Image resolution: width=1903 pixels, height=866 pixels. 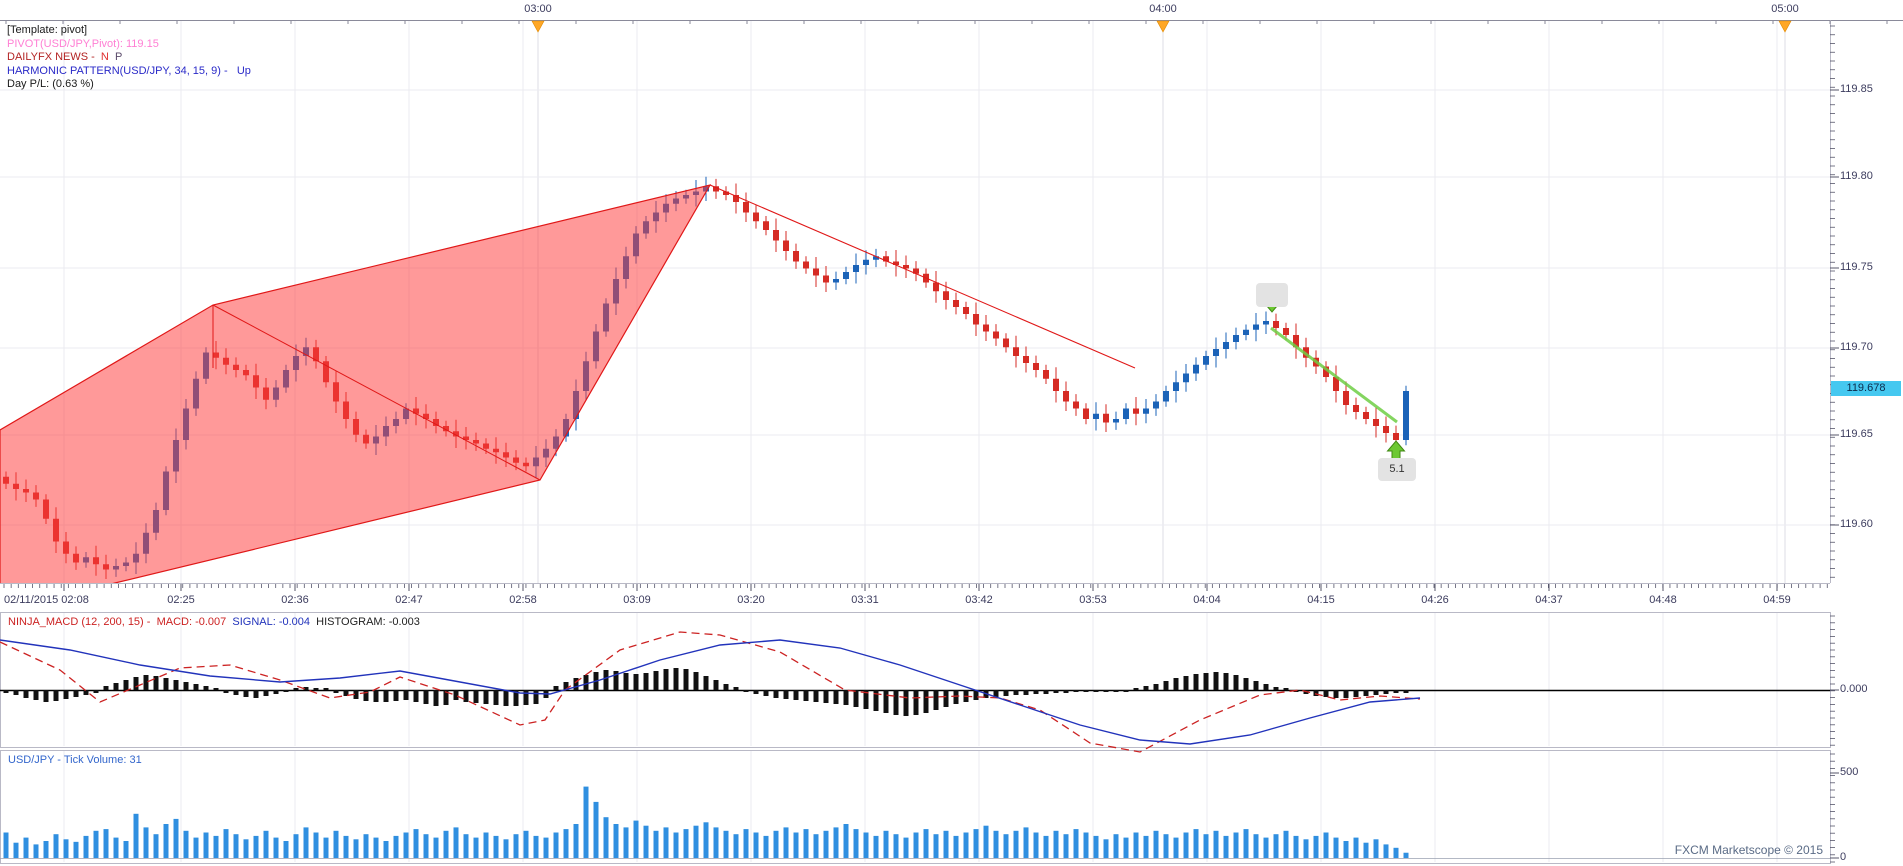 What do you see at coordinates (1856, 524) in the screenshot?
I see `price-axis-label: 119.60` at bounding box center [1856, 524].